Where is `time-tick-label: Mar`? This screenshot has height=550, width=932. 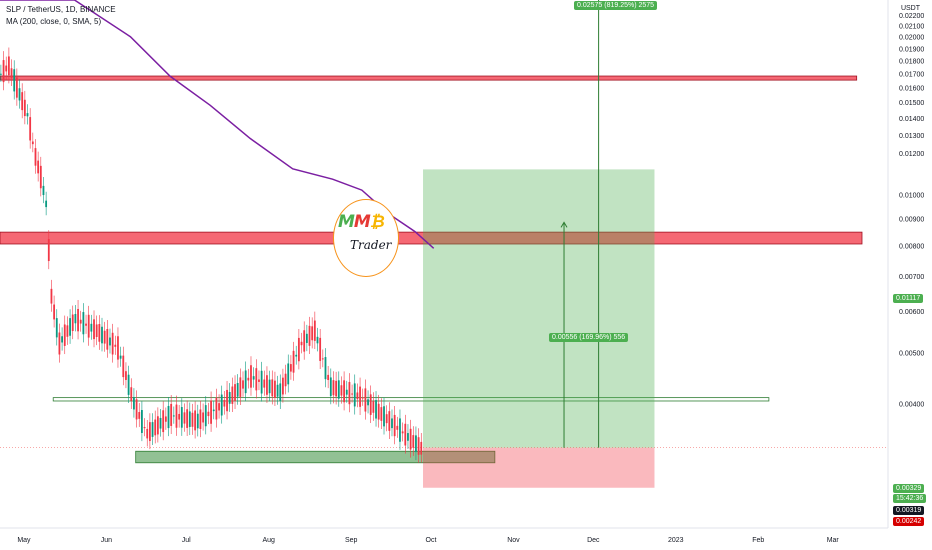
time-tick-label: Mar is located at coordinates (833, 540).